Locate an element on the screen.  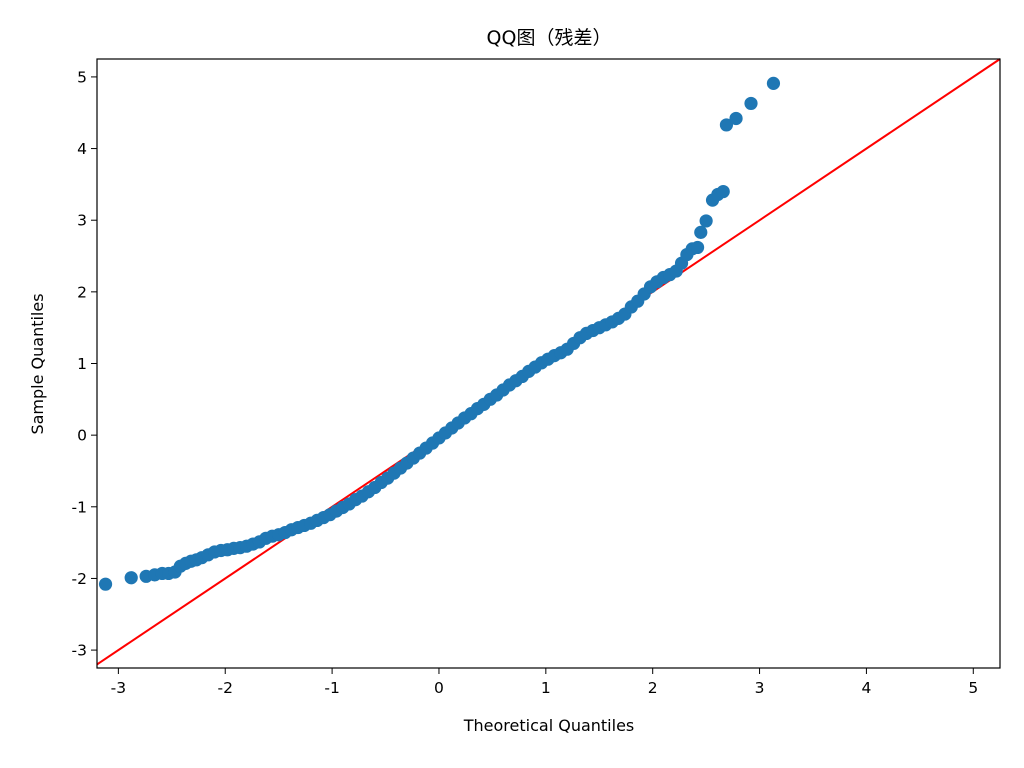
y-tick-label: 4 is located at coordinates (82, 149).